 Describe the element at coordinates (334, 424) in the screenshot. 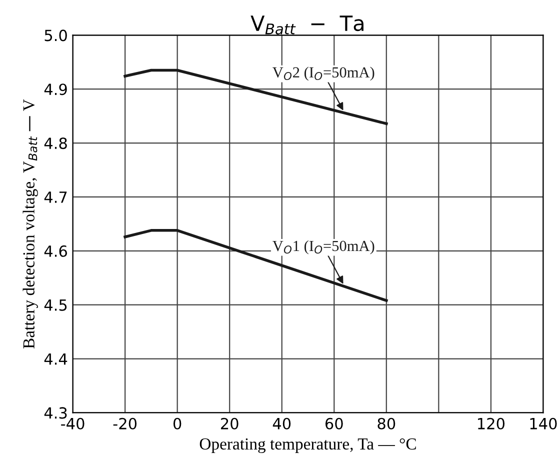

I see `x-tick-label: 60` at that location.